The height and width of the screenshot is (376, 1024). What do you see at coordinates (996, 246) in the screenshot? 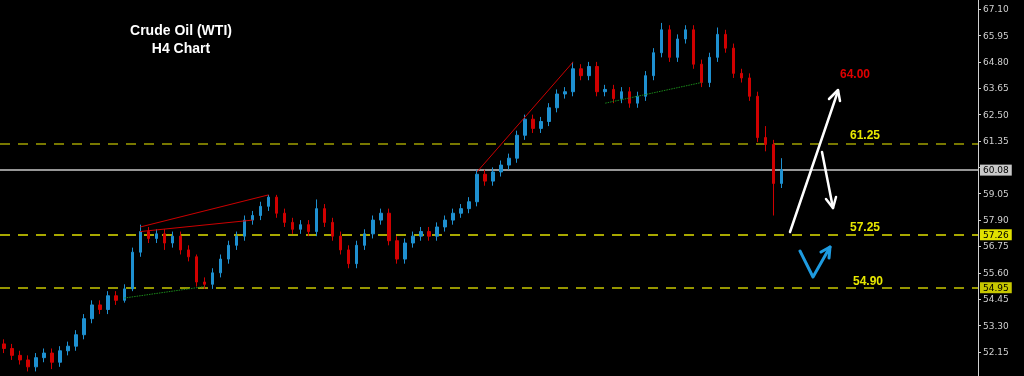
I see `y-tick-label: 56.75` at bounding box center [996, 246].